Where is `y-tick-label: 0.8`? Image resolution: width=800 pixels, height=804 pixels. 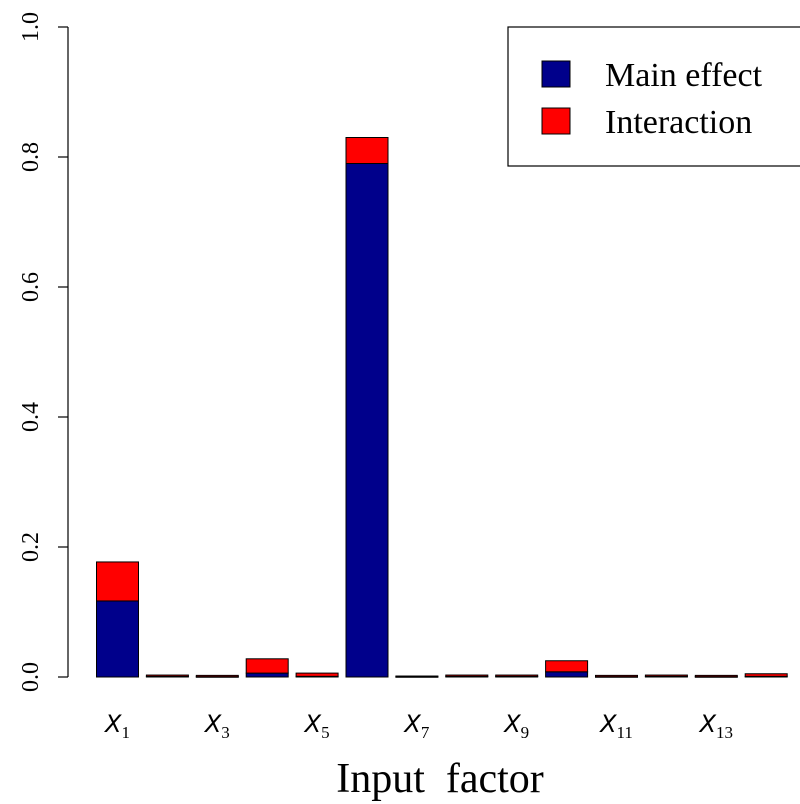
y-tick-label: 0.8 is located at coordinates (31, 157).